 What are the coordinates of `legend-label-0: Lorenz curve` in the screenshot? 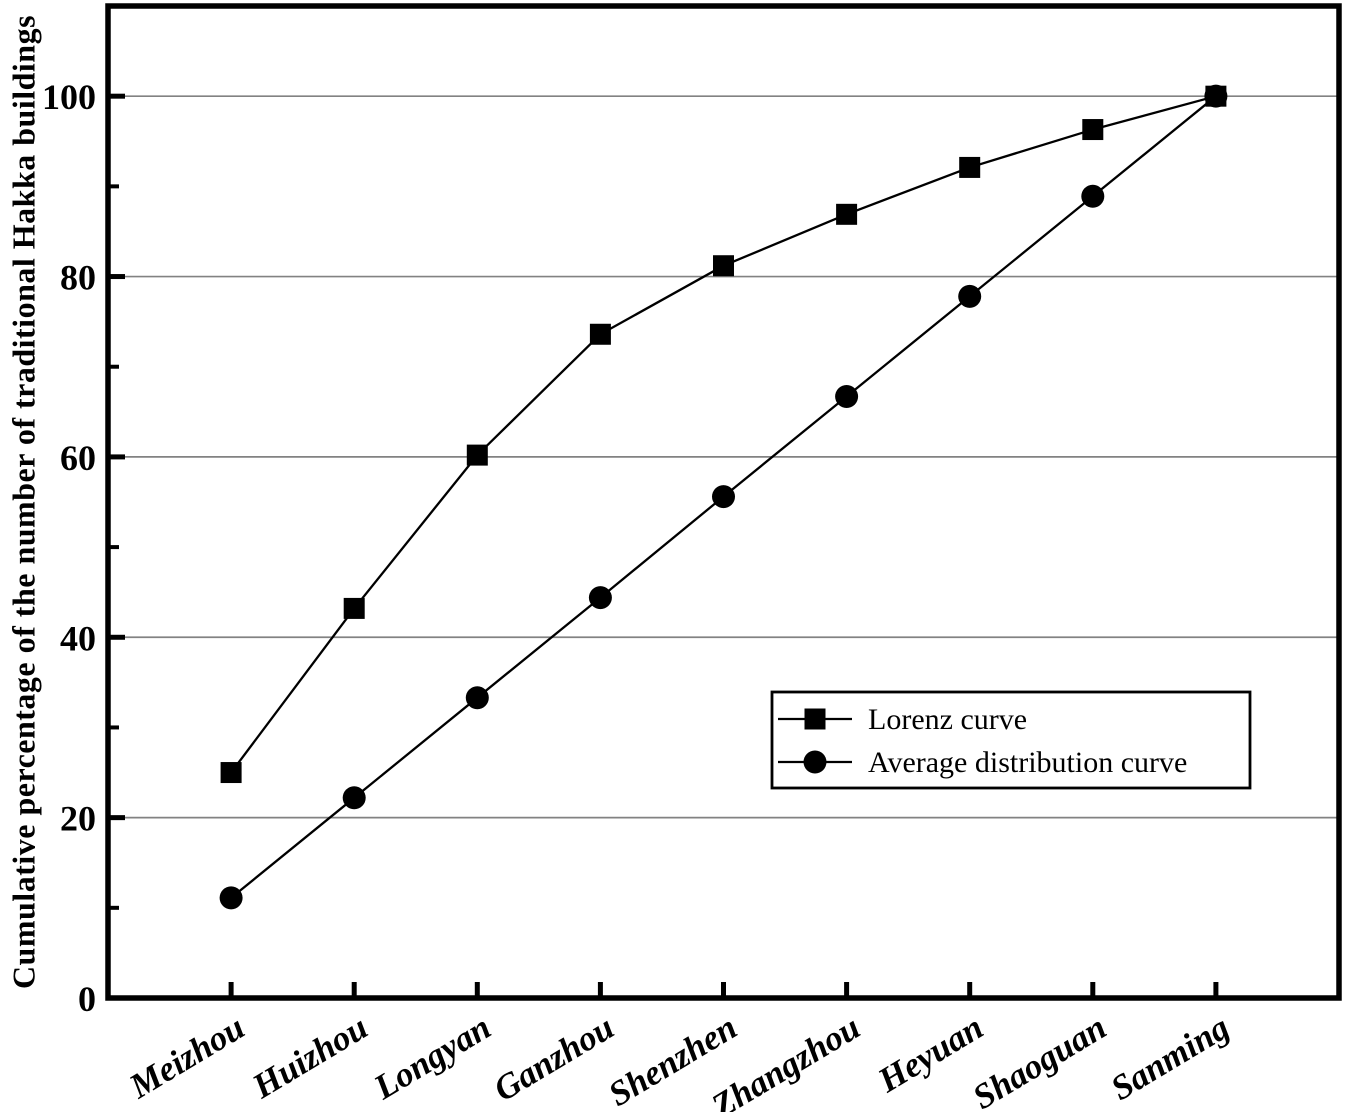 It's located at (947, 719).